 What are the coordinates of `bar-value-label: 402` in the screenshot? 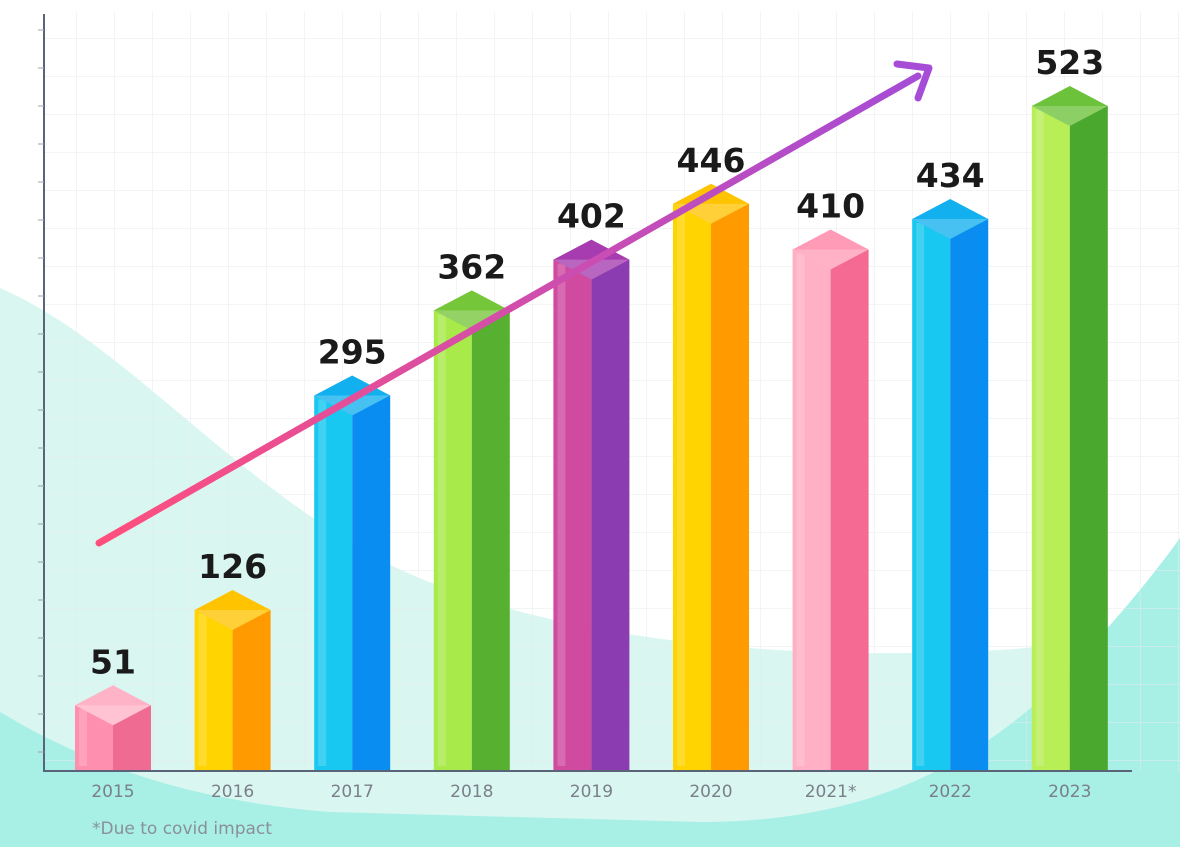 It's located at (591, 216).